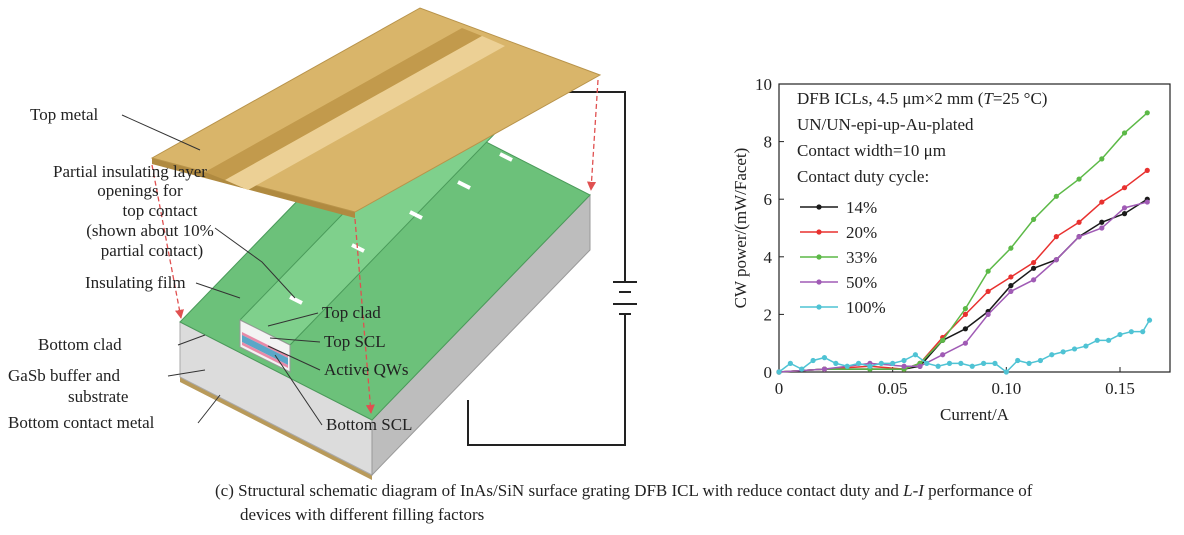 The width and height of the screenshot is (1184, 535). What do you see at coordinates (159, 210) in the screenshot?
I see `label-openings: top contact` at bounding box center [159, 210].